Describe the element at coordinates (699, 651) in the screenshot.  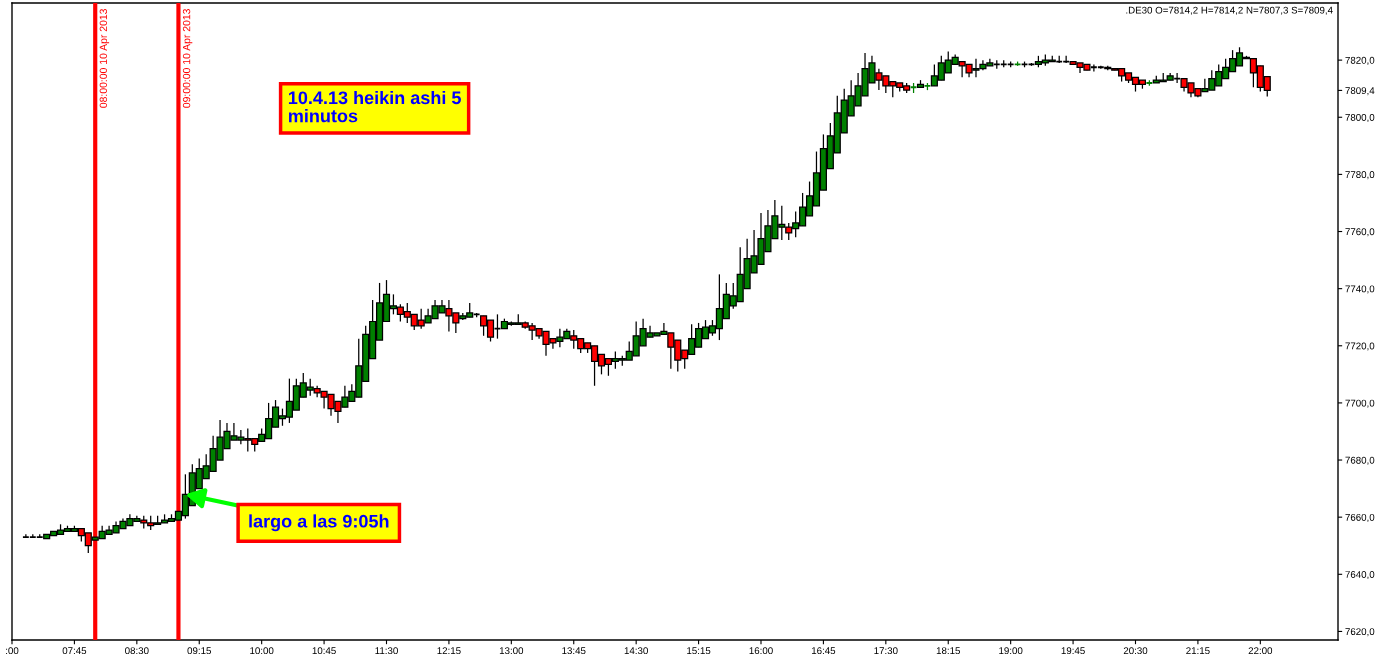
I see `x-tick-label: 15:15` at that location.